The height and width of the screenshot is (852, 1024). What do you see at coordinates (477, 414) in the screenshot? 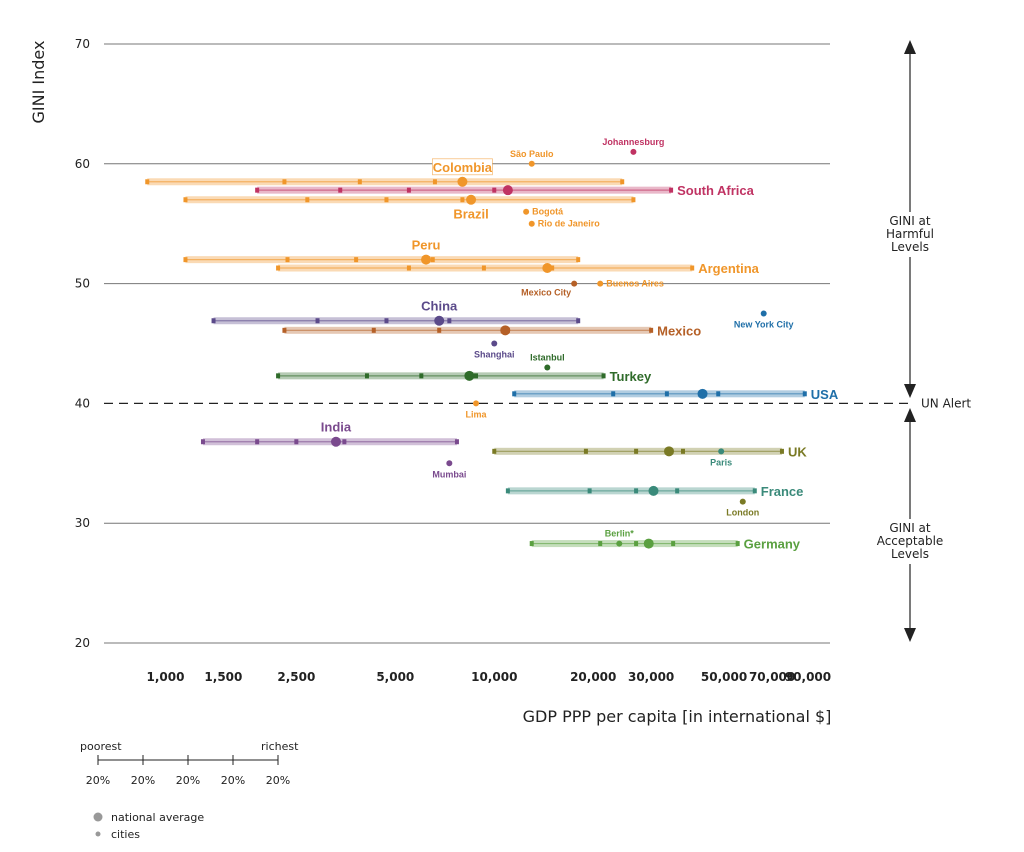
I see `city-label: Lima` at bounding box center [477, 414].